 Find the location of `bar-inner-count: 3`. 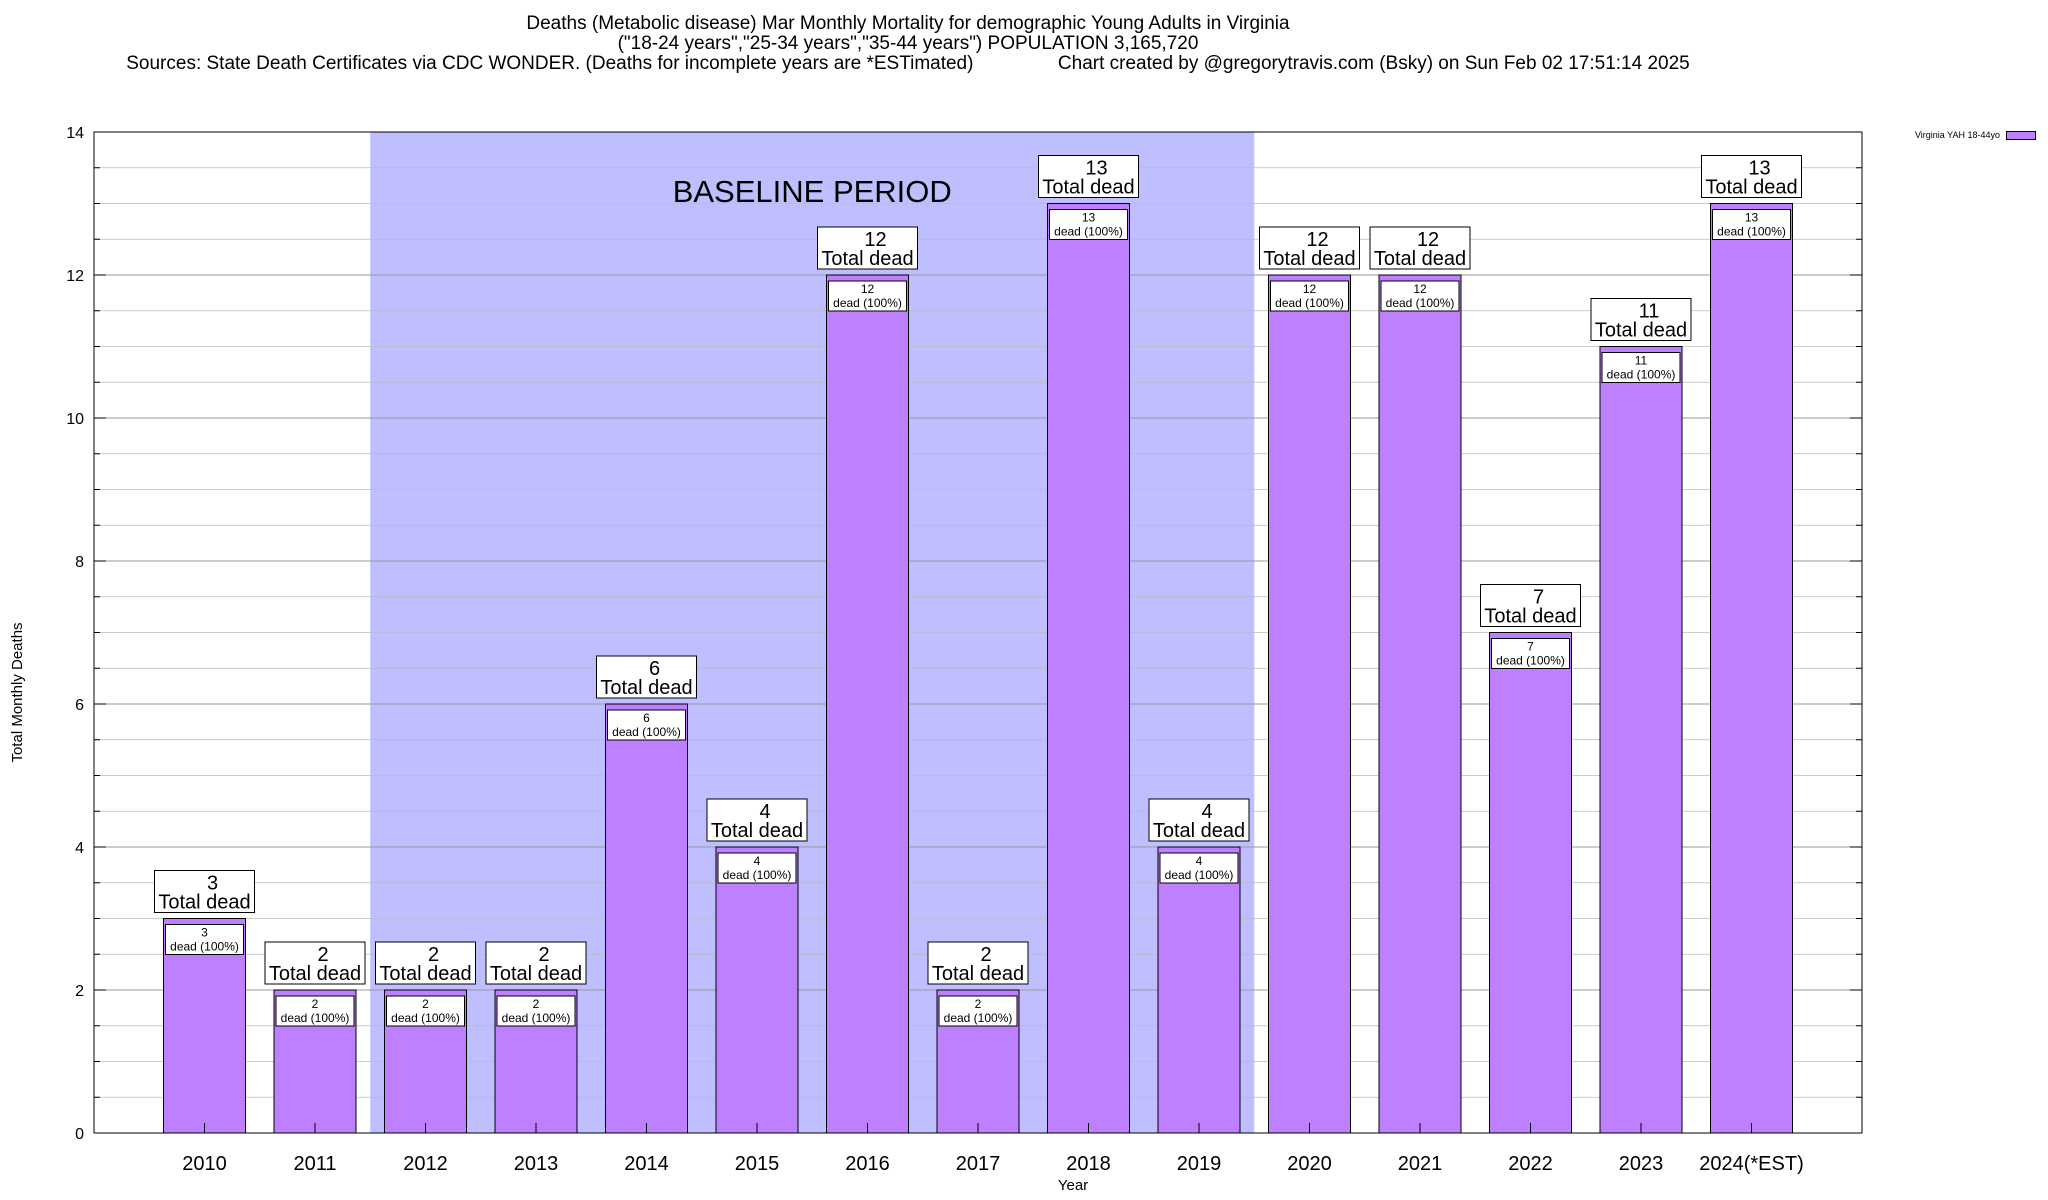

bar-inner-count: 3 is located at coordinates (204, 933).